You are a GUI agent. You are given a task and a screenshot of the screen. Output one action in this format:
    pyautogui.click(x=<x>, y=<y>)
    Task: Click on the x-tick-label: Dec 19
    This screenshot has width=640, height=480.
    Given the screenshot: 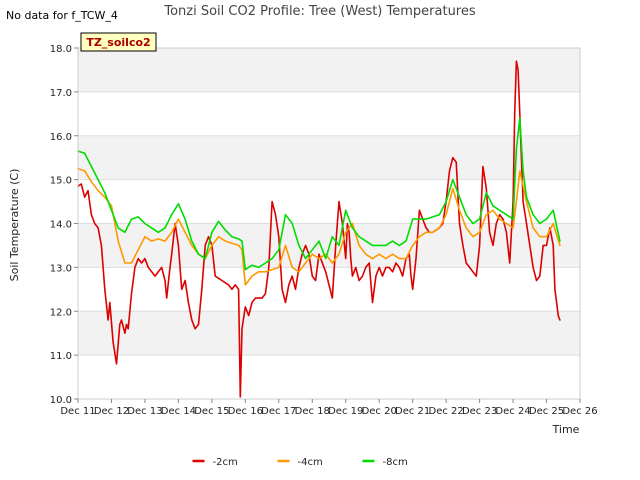 What is the action you would take?
    pyautogui.click(x=345, y=411)
    